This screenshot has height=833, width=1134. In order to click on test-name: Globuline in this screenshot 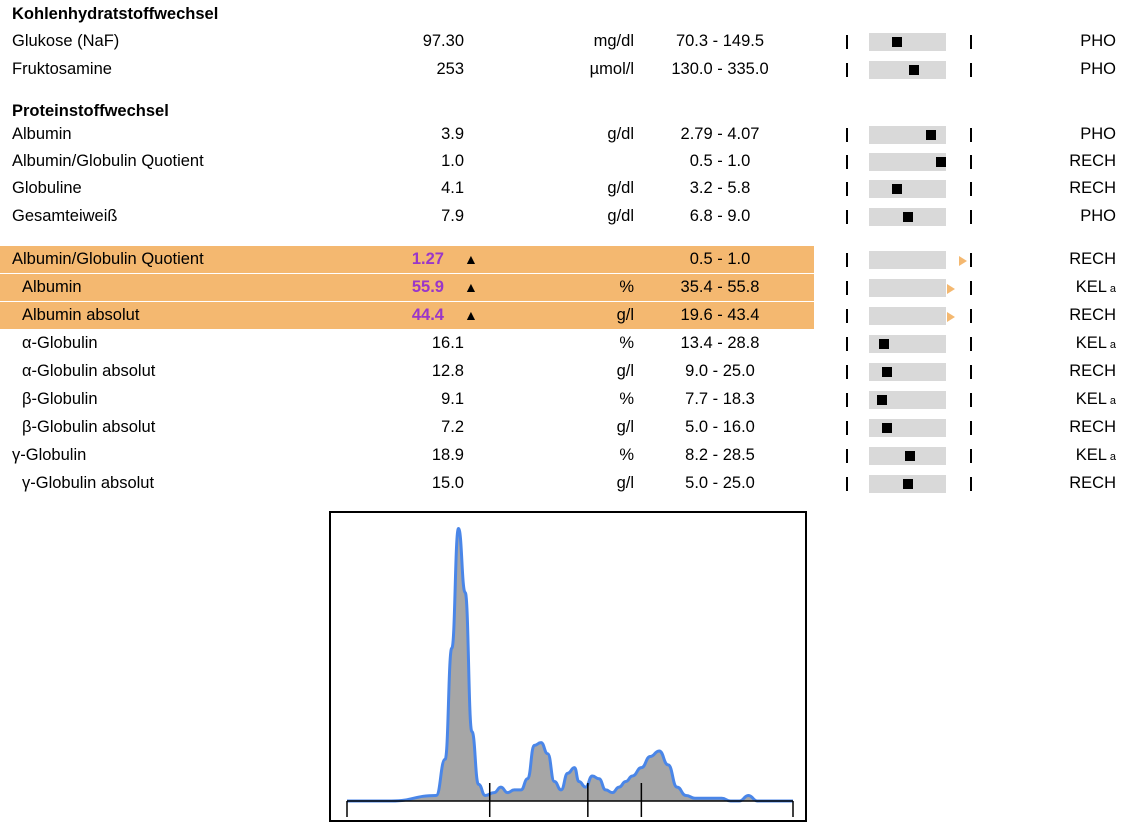, I will do `click(47, 188)`.